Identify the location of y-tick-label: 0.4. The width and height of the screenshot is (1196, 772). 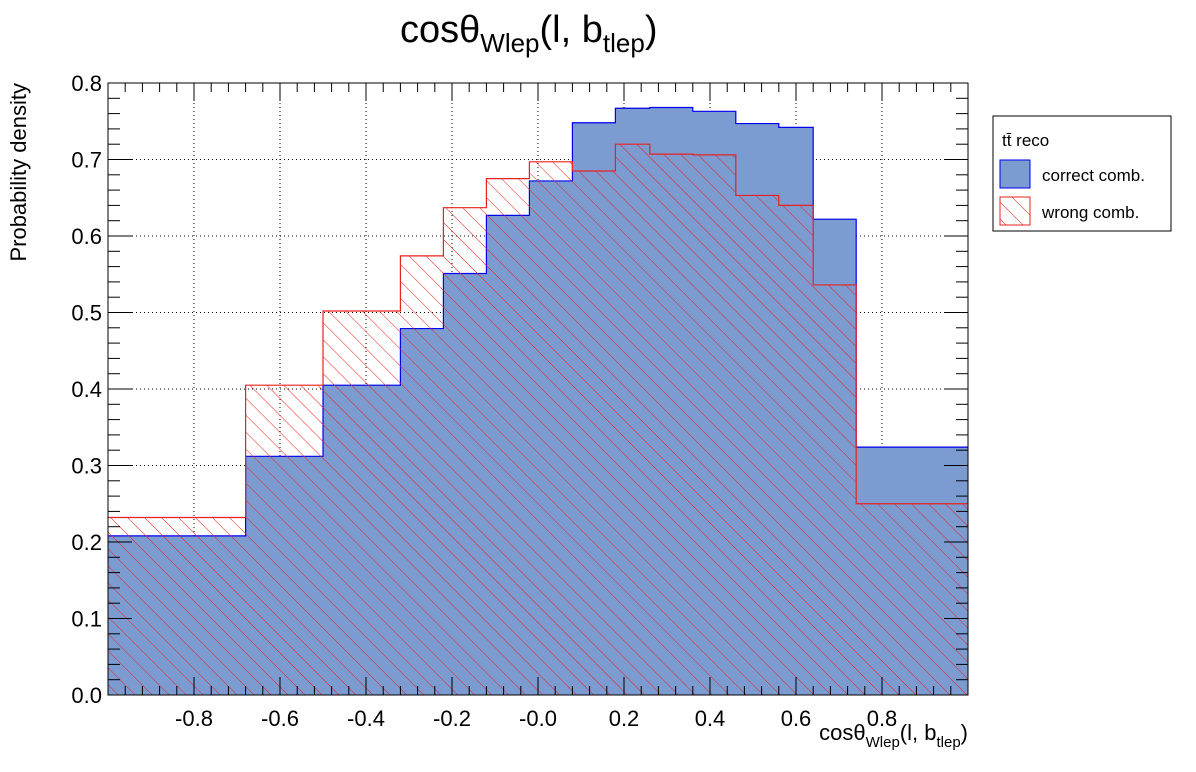
(86, 389).